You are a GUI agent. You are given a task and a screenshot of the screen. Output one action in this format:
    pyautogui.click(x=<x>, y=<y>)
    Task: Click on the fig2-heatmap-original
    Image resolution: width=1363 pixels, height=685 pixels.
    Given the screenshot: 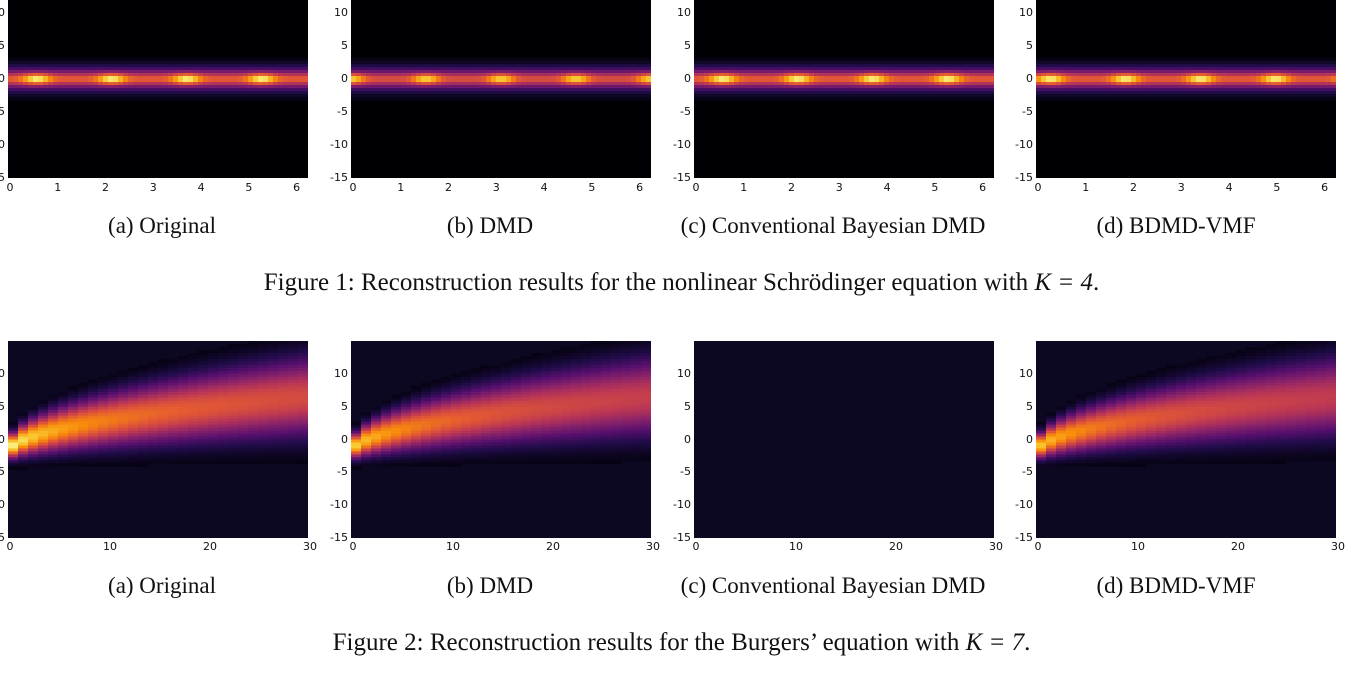 What is the action you would take?
    pyautogui.click(x=158, y=439)
    